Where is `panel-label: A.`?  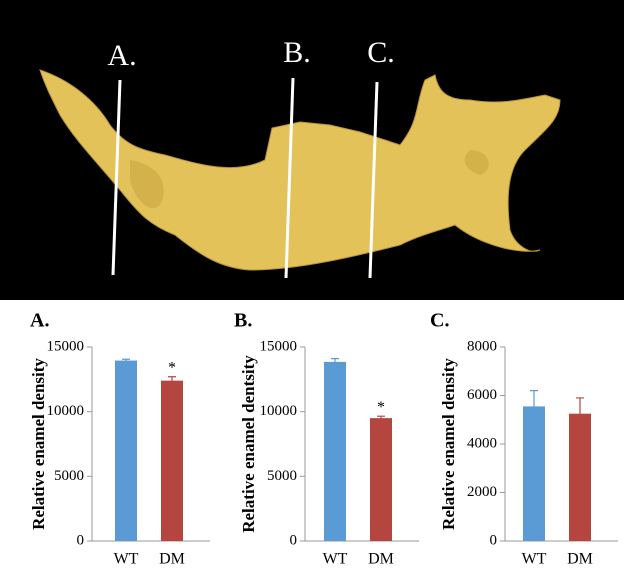 panel-label: A. is located at coordinates (39, 321).